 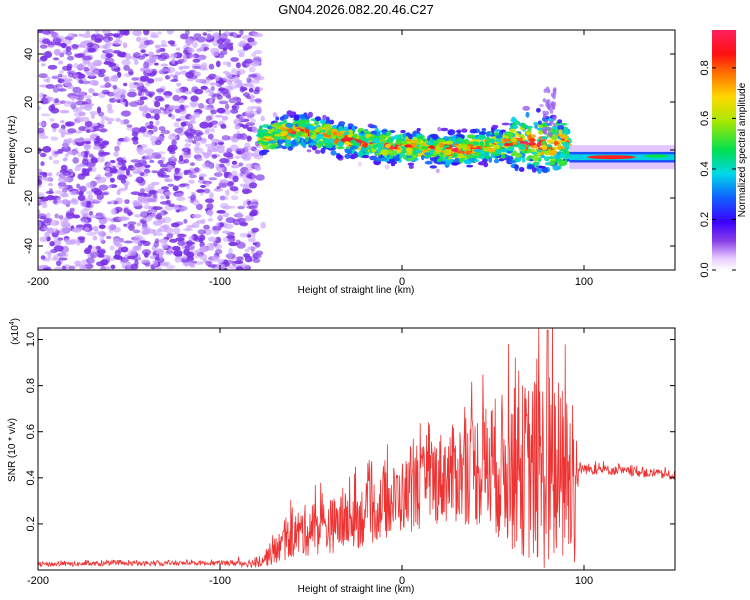 I want to click on snr-y-label: SNR (10 * v/v), so click(x=12, y=450).